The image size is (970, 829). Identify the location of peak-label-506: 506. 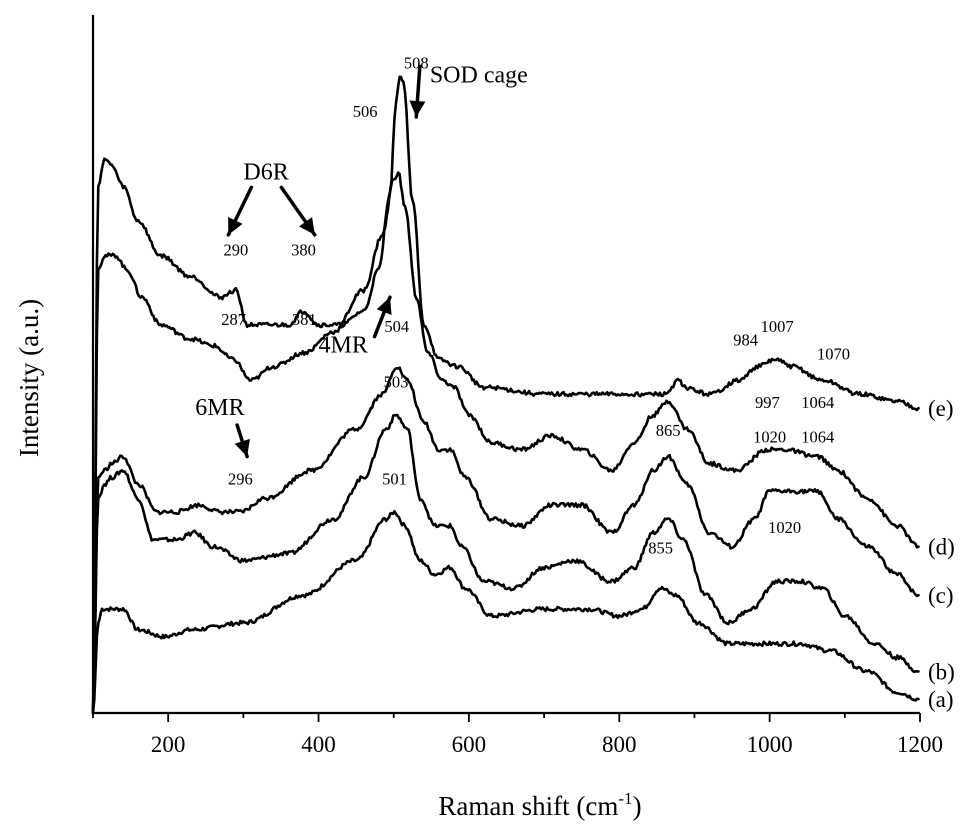
(365, 111).